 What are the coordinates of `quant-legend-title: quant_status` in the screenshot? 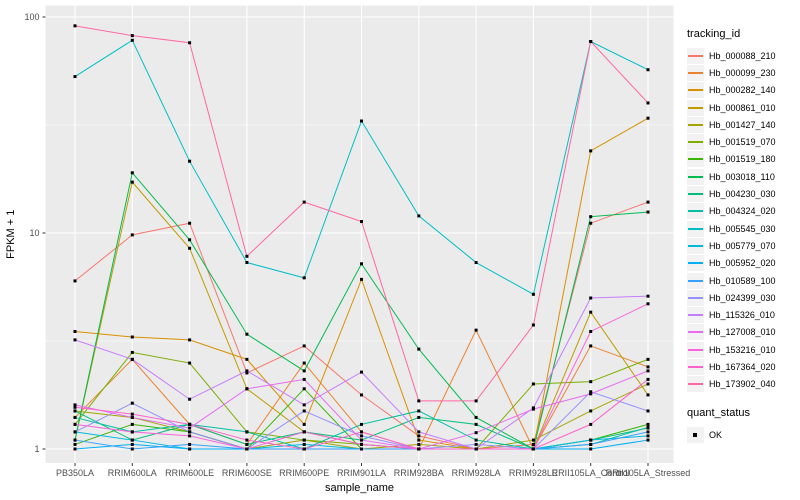 It's located at (718, 412).